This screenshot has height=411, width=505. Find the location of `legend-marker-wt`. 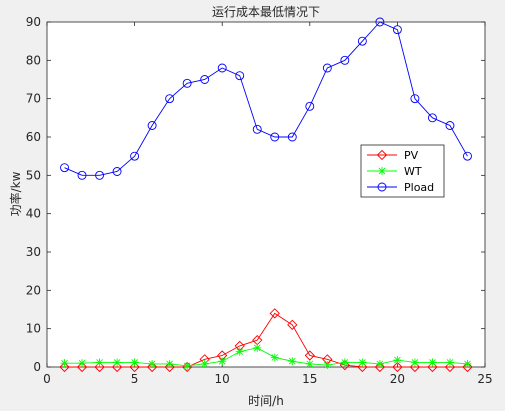

legend-marker-wt is located at coordinates (382, 171).